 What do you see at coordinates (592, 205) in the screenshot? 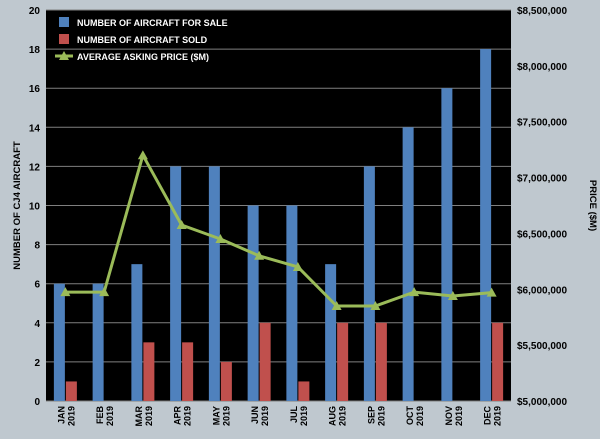
I see `y-right-axis-label: PRICE ($M)` at bounding box center [592, 205].